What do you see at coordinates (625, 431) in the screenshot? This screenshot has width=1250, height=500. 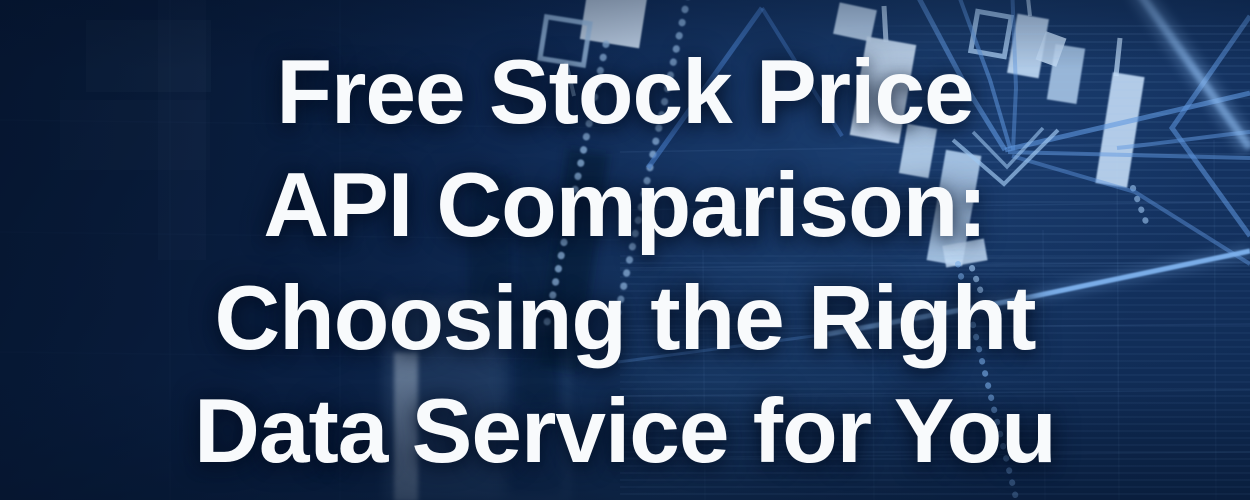 I see `title-line-4: Data Service for You` at bounding box center [625, 431].